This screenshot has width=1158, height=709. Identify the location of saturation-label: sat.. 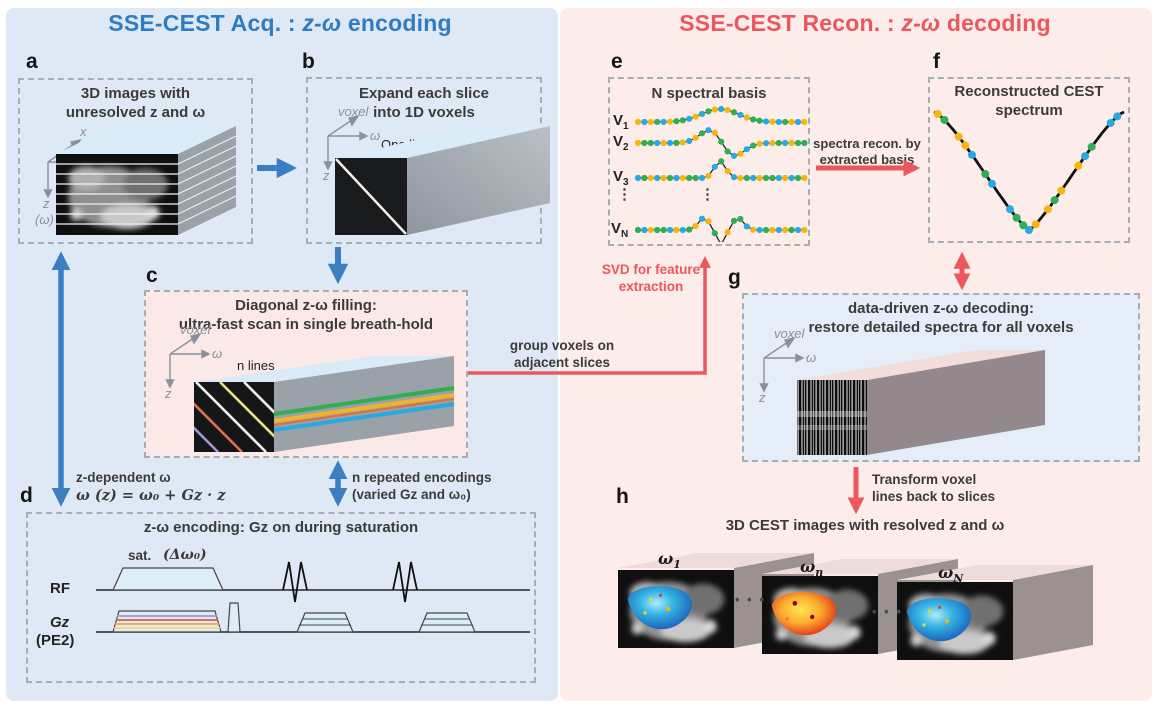
(140, 555).